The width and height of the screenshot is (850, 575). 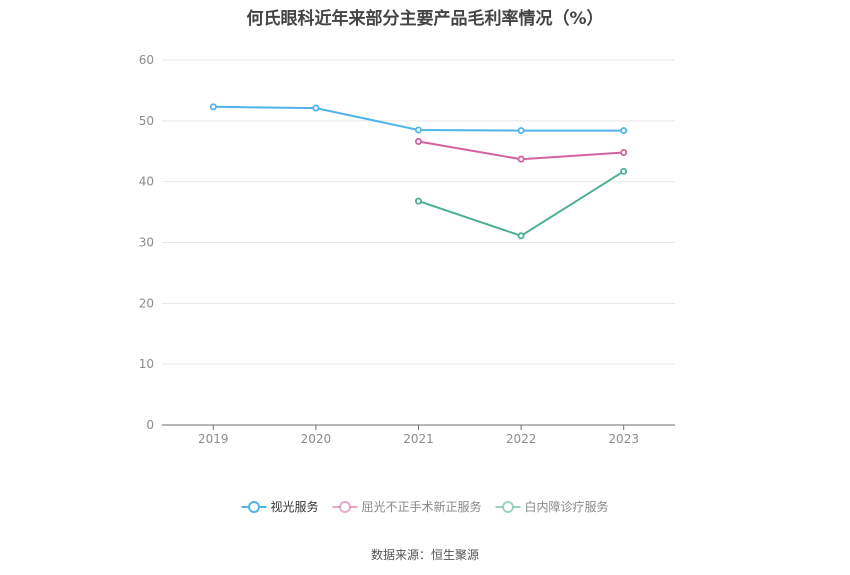 I want to click on x-tick-label: 2022, so click(x=521, y=439).